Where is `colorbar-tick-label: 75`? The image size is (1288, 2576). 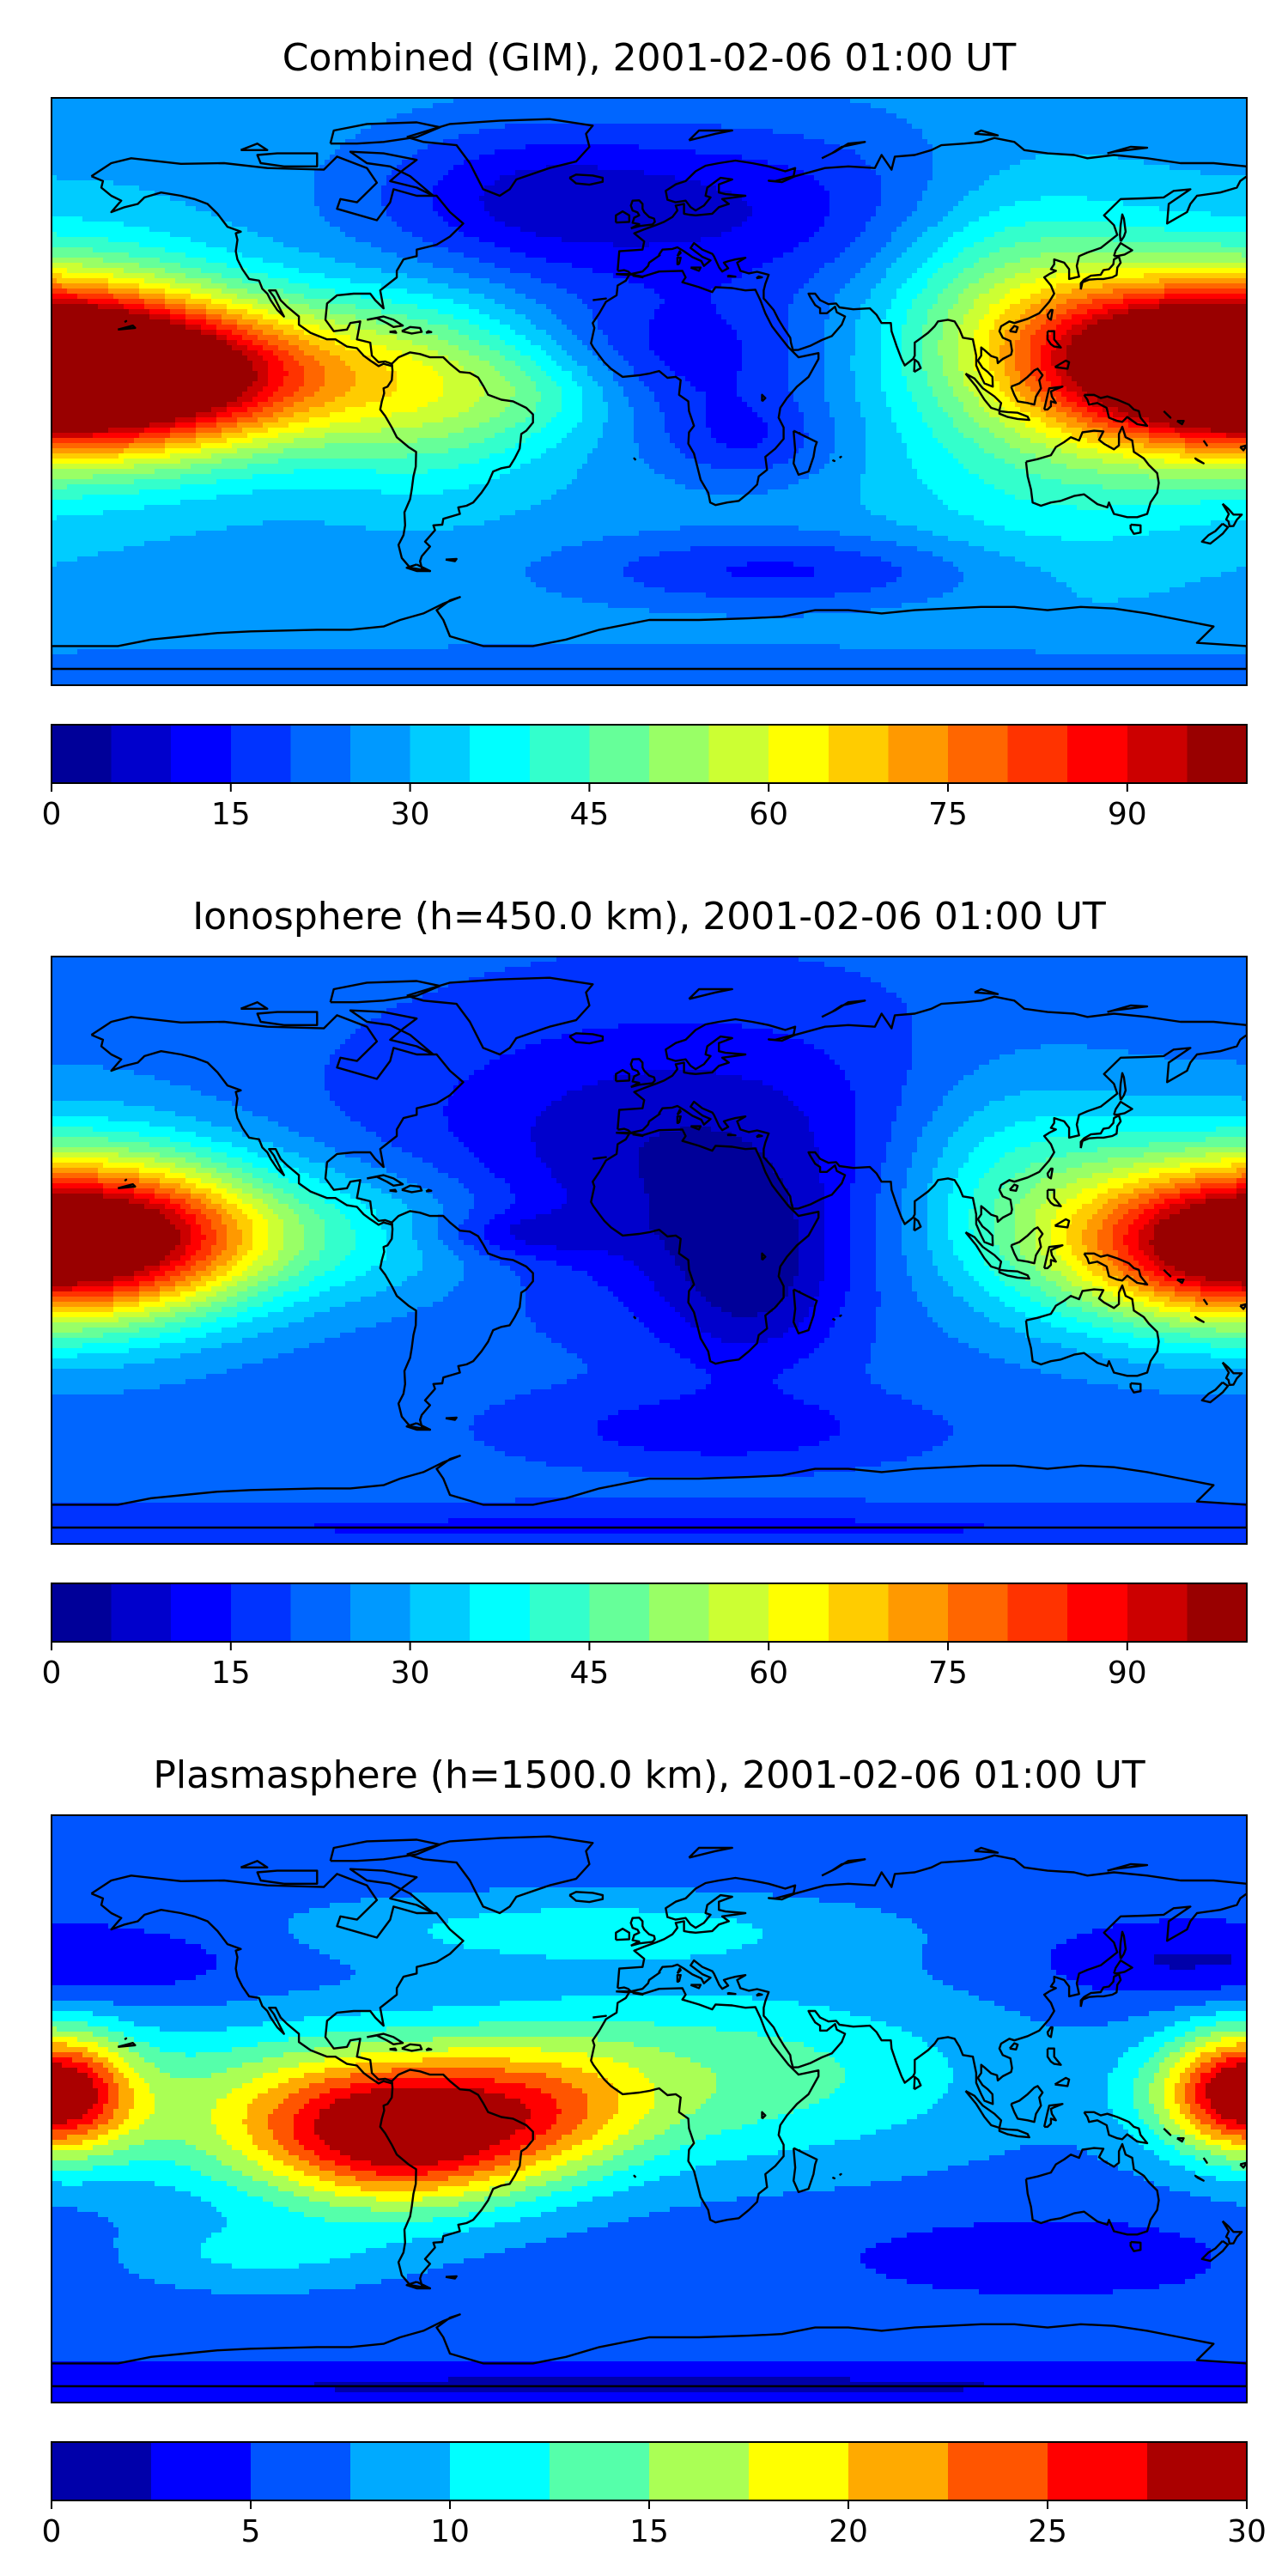 colorbar-tick-label: 75 is located at coordinates (948, 1674).